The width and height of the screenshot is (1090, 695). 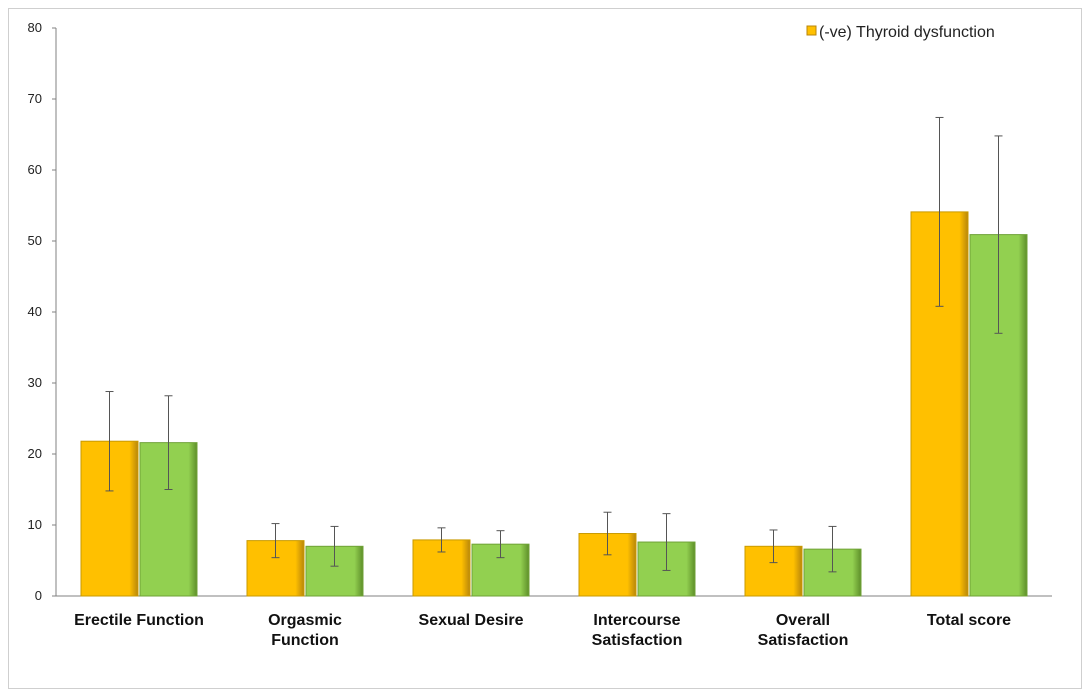 I want to click on x-category-label: Intercourse, so click(x=636, y=620).